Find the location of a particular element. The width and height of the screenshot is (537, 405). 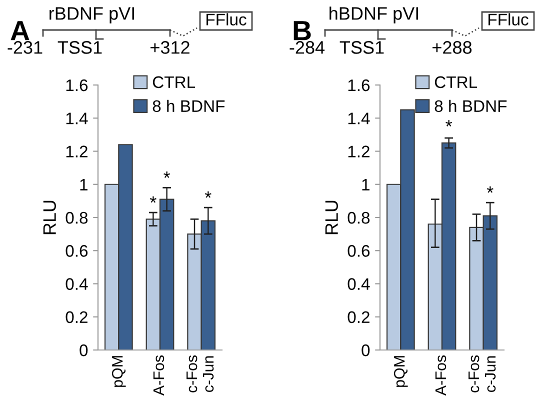

text: +312 is located at coordinates (170, 47).